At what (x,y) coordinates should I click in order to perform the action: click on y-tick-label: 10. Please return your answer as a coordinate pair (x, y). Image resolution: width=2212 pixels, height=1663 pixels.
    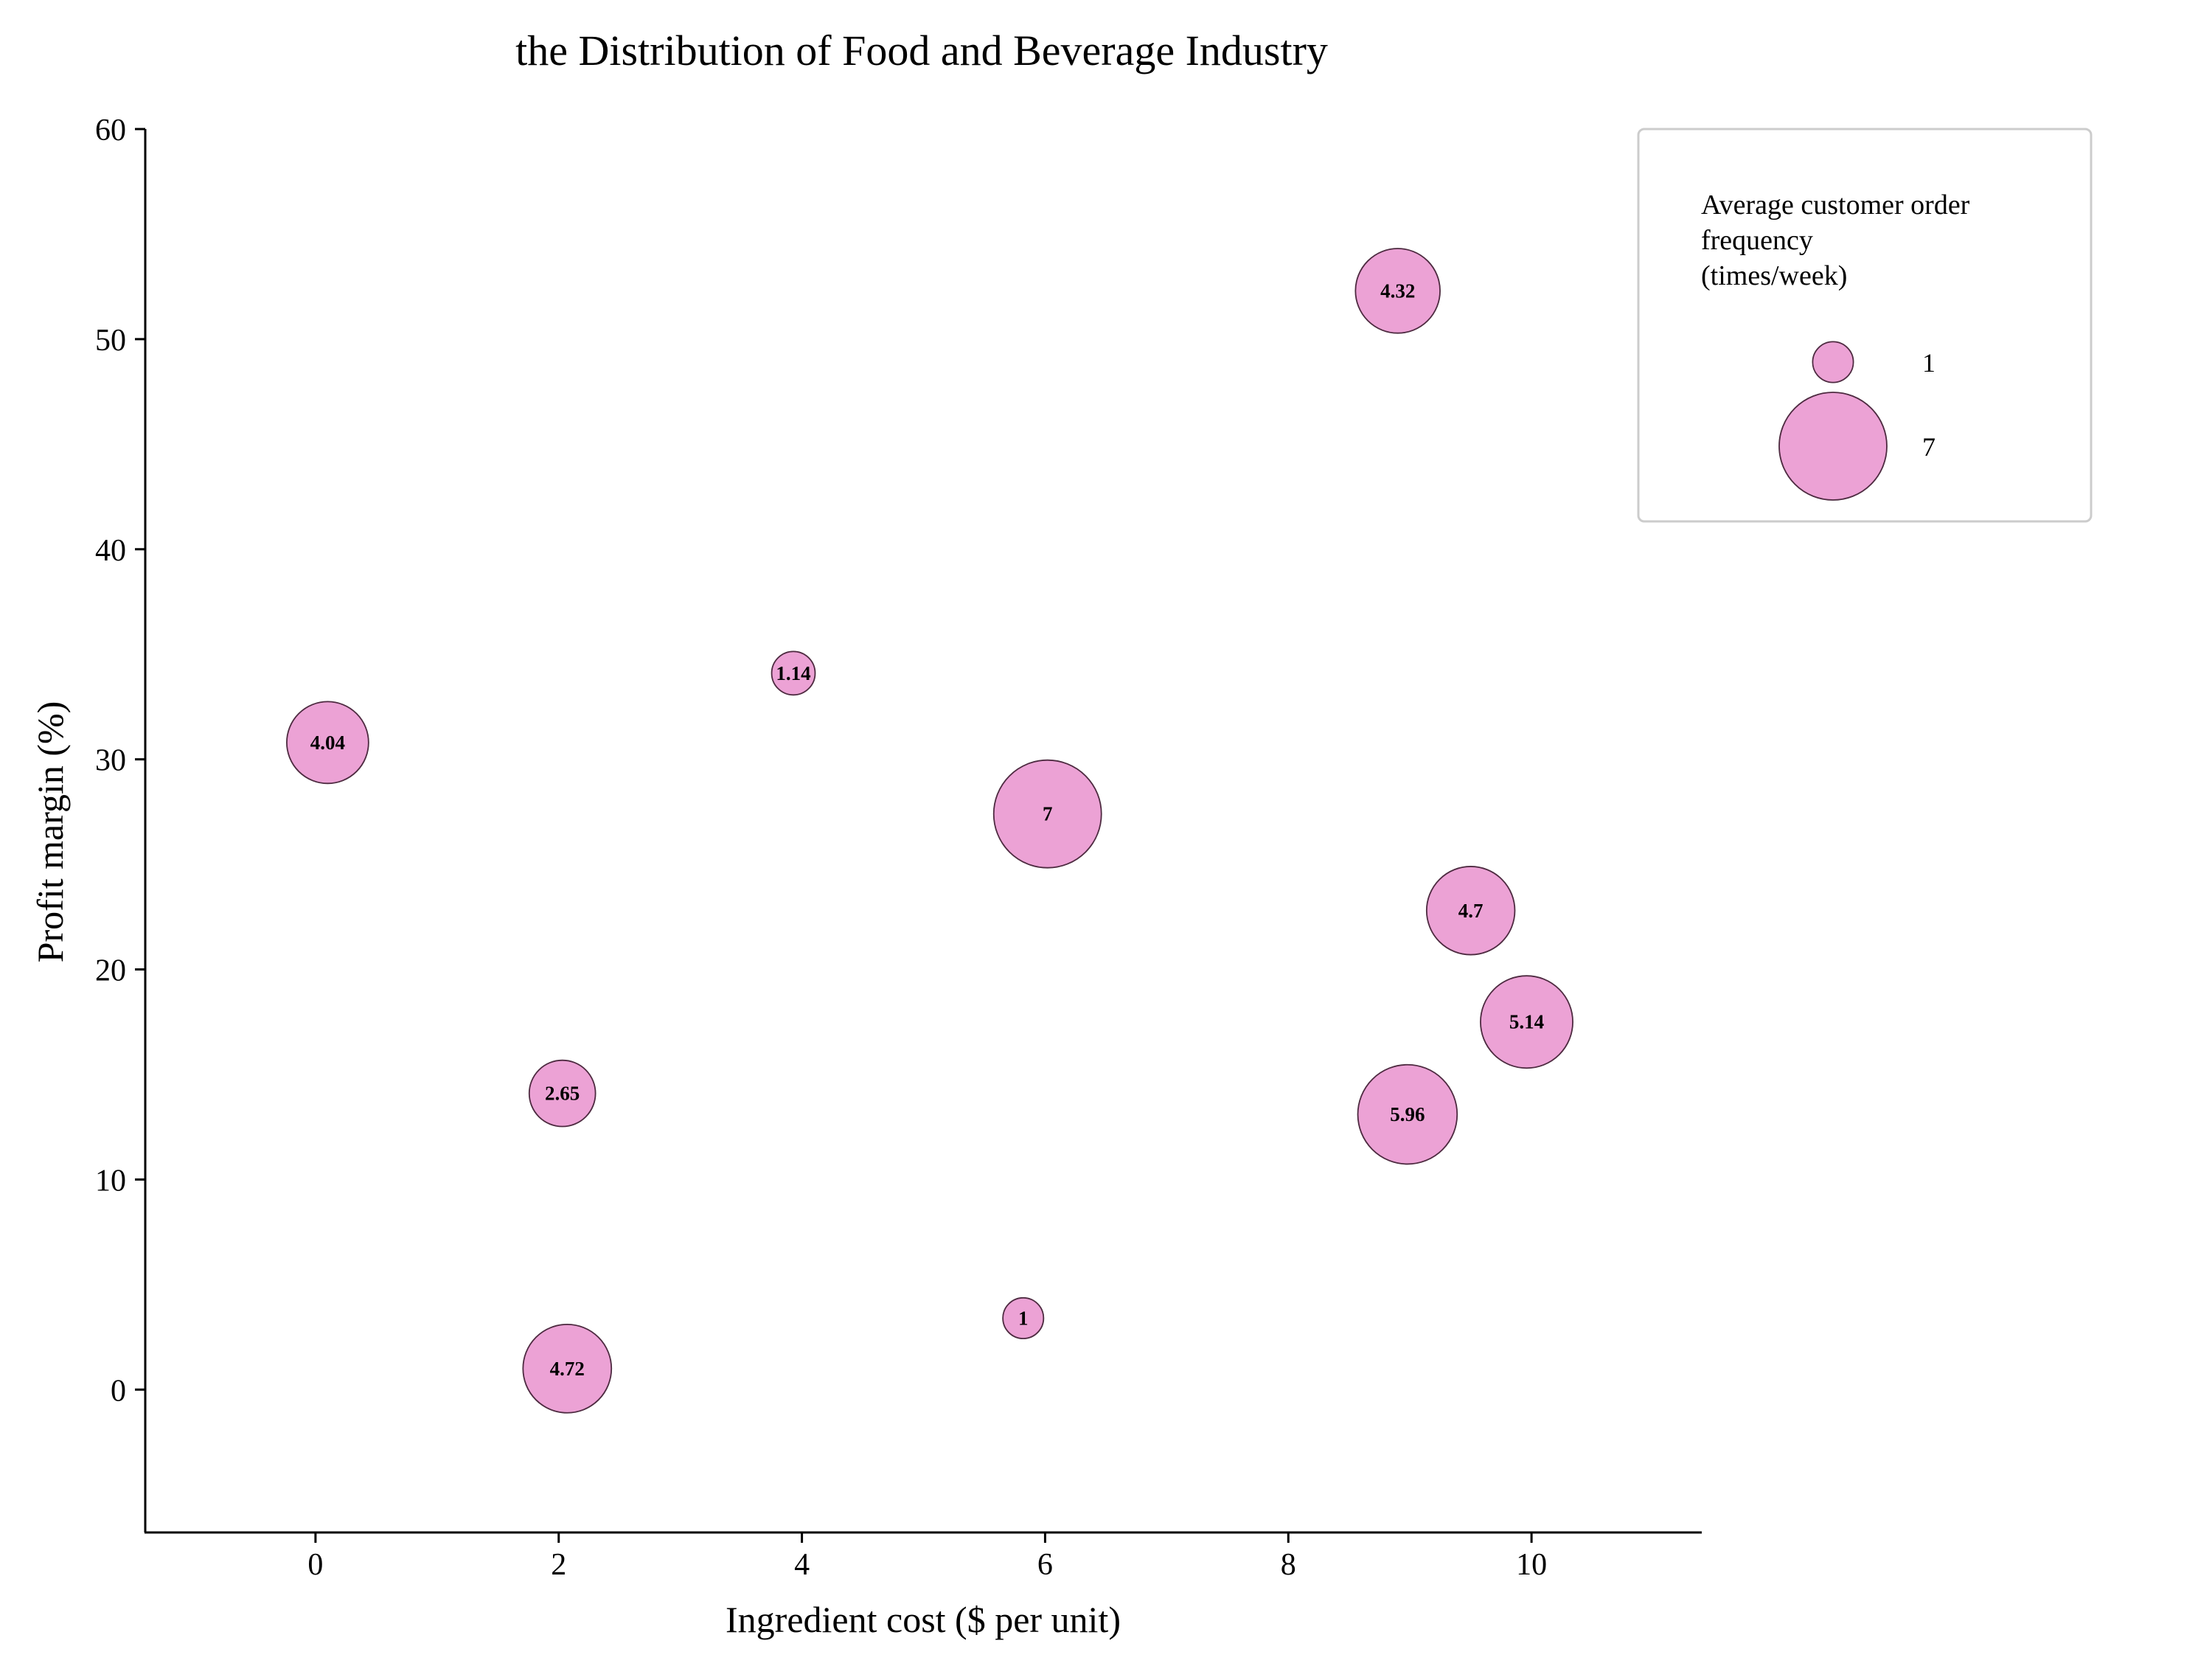
    Looking at the image, I should click on (110, 1181).